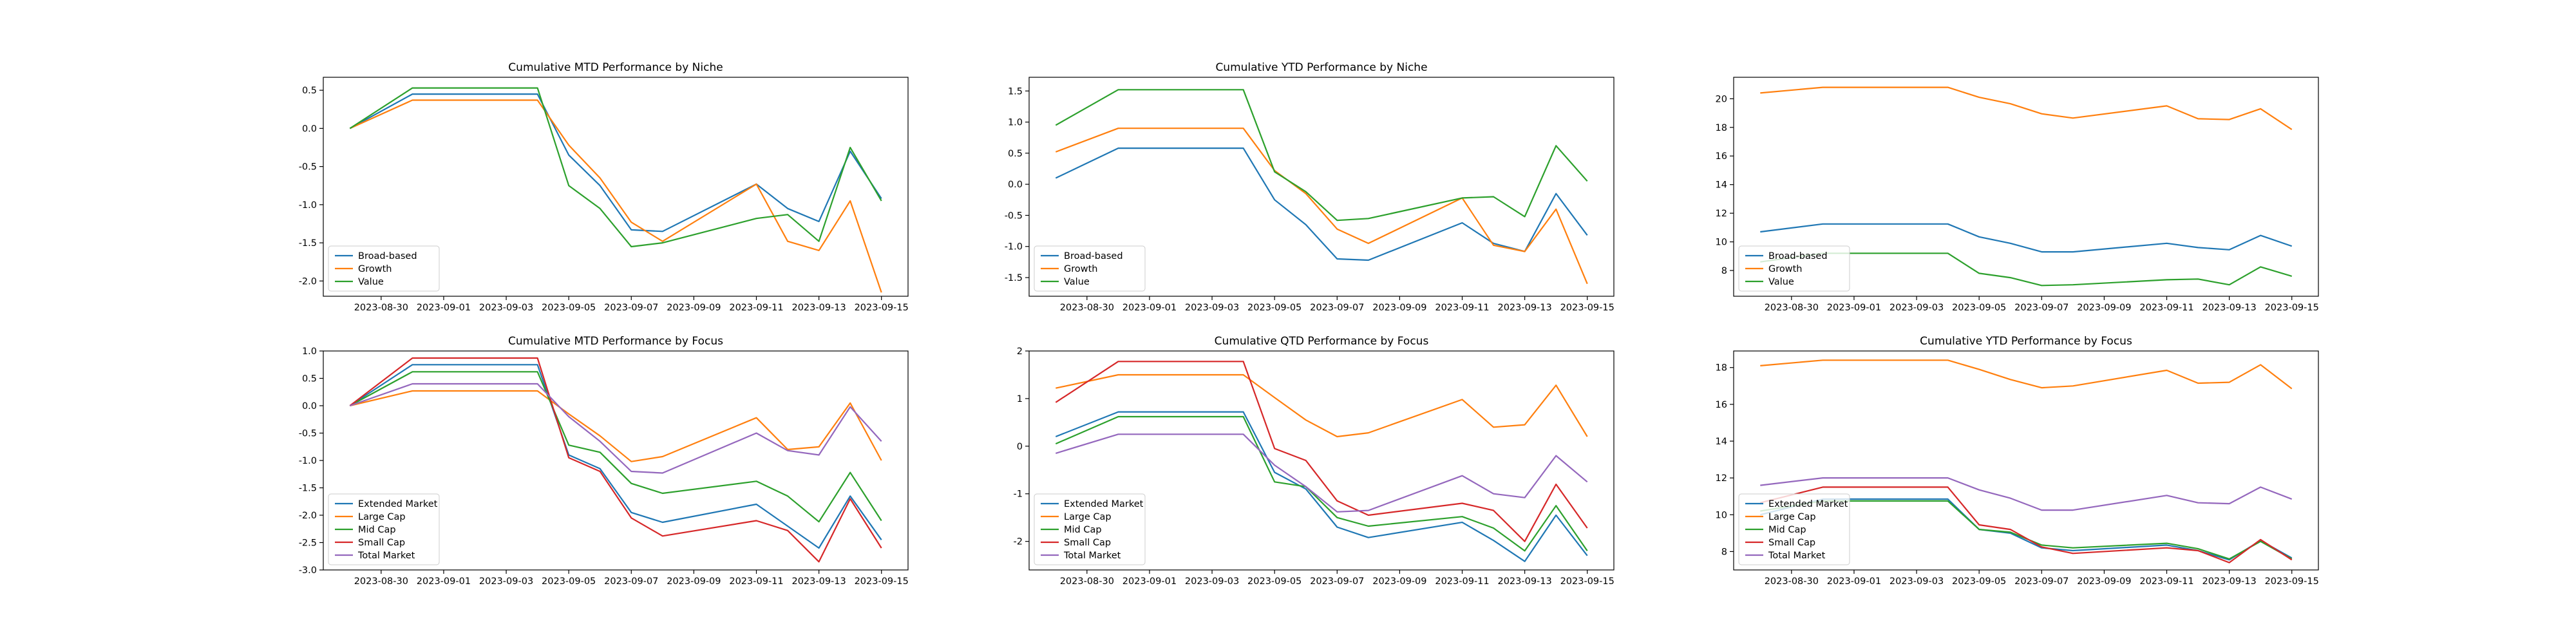 The height and width of the screenshot is (644, 2576). I want to click on y-tick-label: 1, so click(1020, 399).